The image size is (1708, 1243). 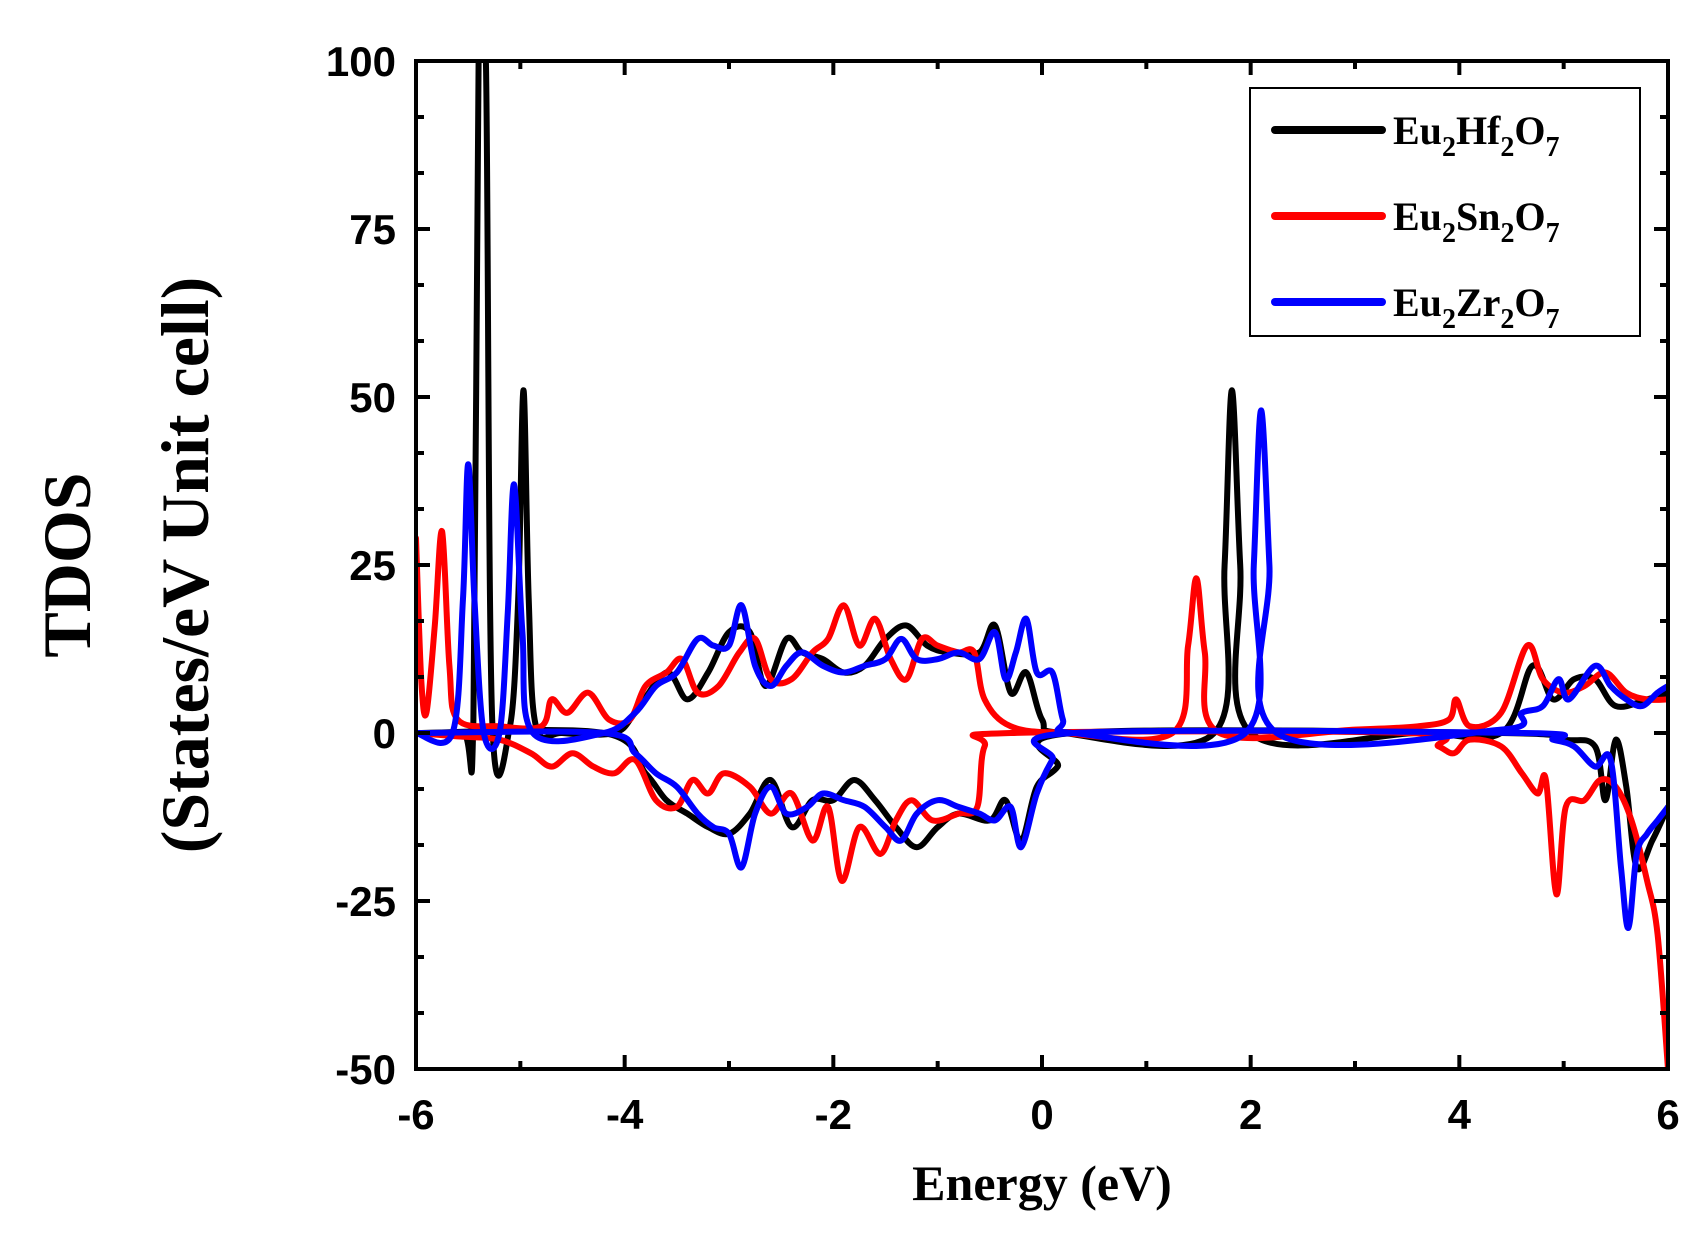 What do you see at coordinates (1476, 135) in the screenshot?
I see `legend-label-eu2hf2o7: Eu2Hf2O7` at bounding box center [1476, 135].